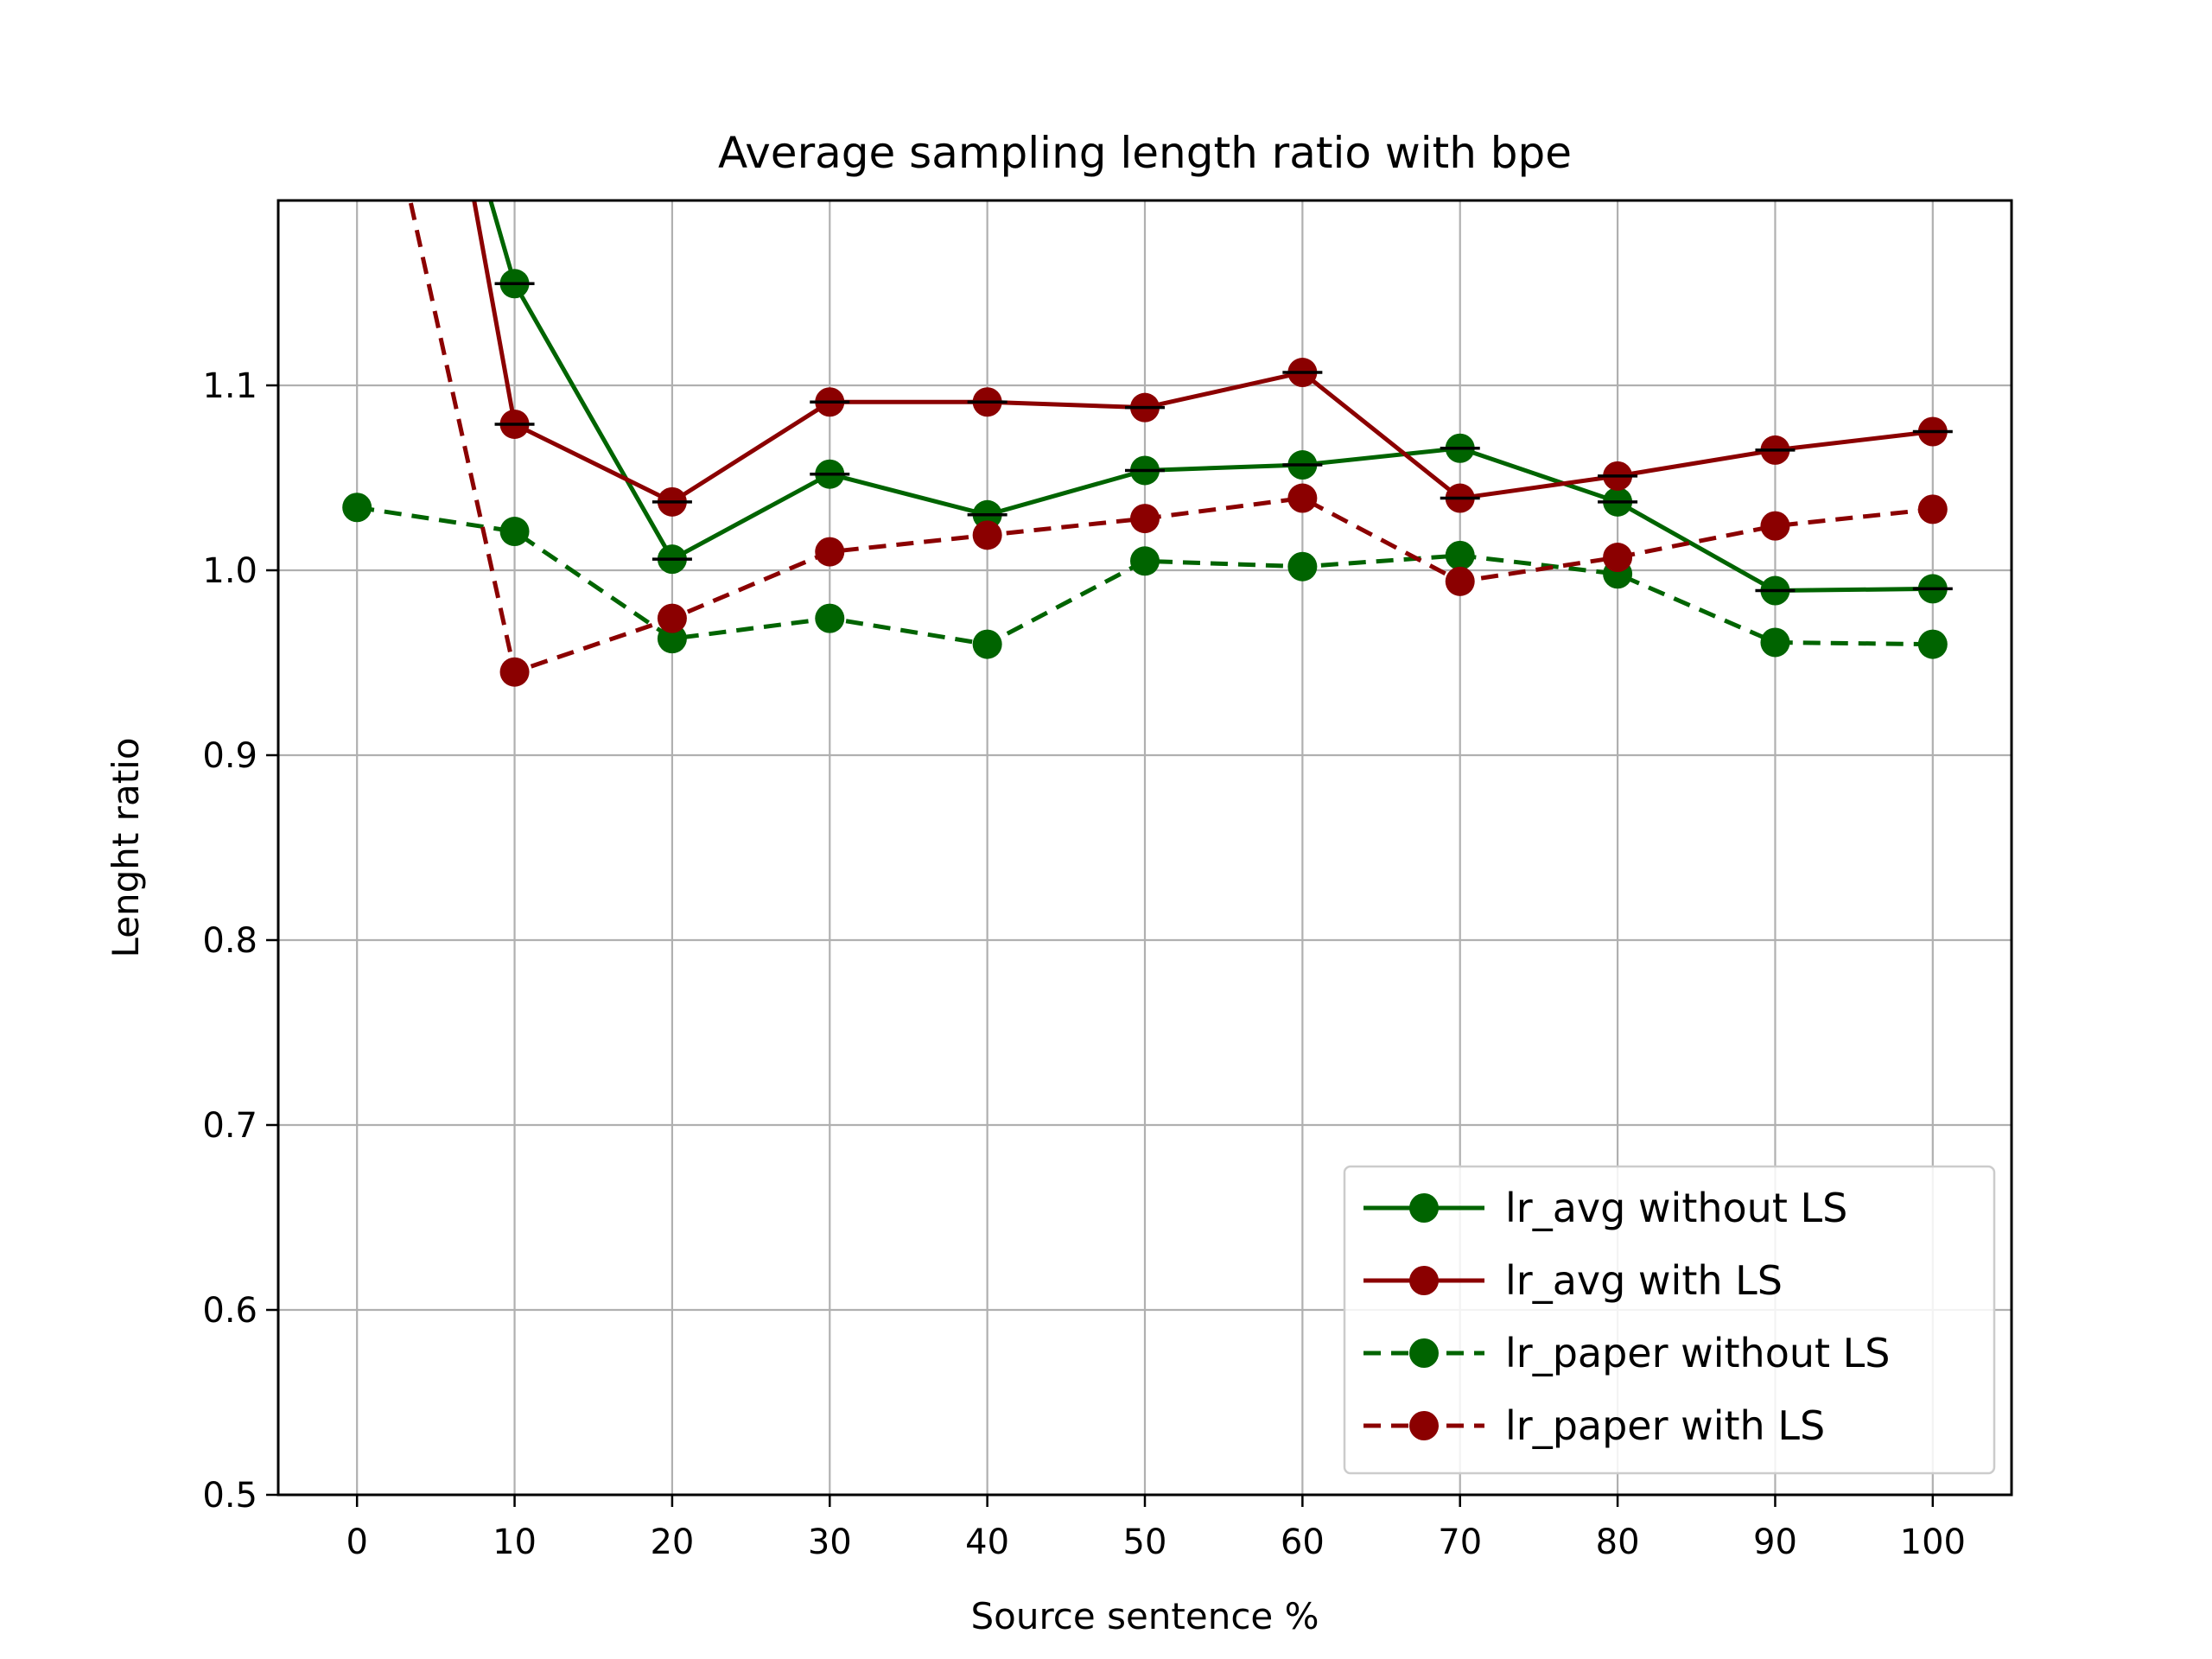  What do you see at coordinates (1665, 1425) in the screenshot?
I see `legend-label: lr_paper with LS` at bounding box center [1665, 1425].